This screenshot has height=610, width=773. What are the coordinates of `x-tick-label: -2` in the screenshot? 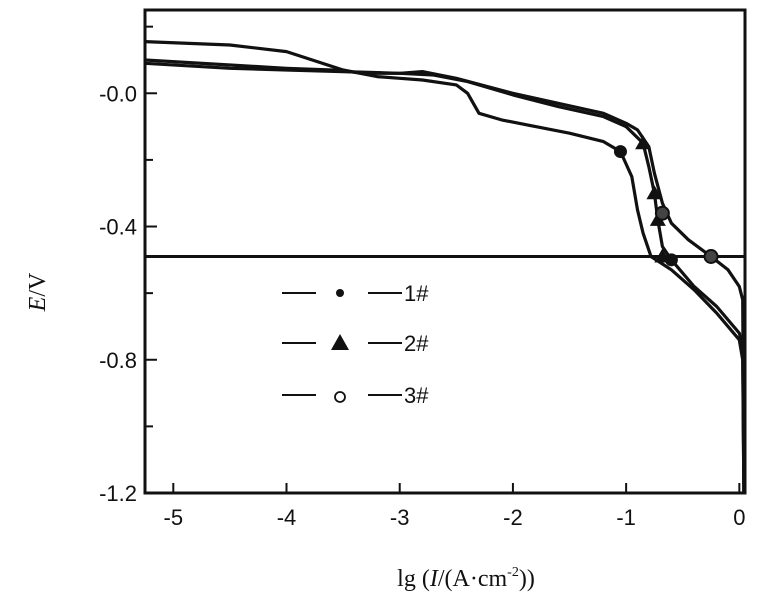 It's located at (513, 517).